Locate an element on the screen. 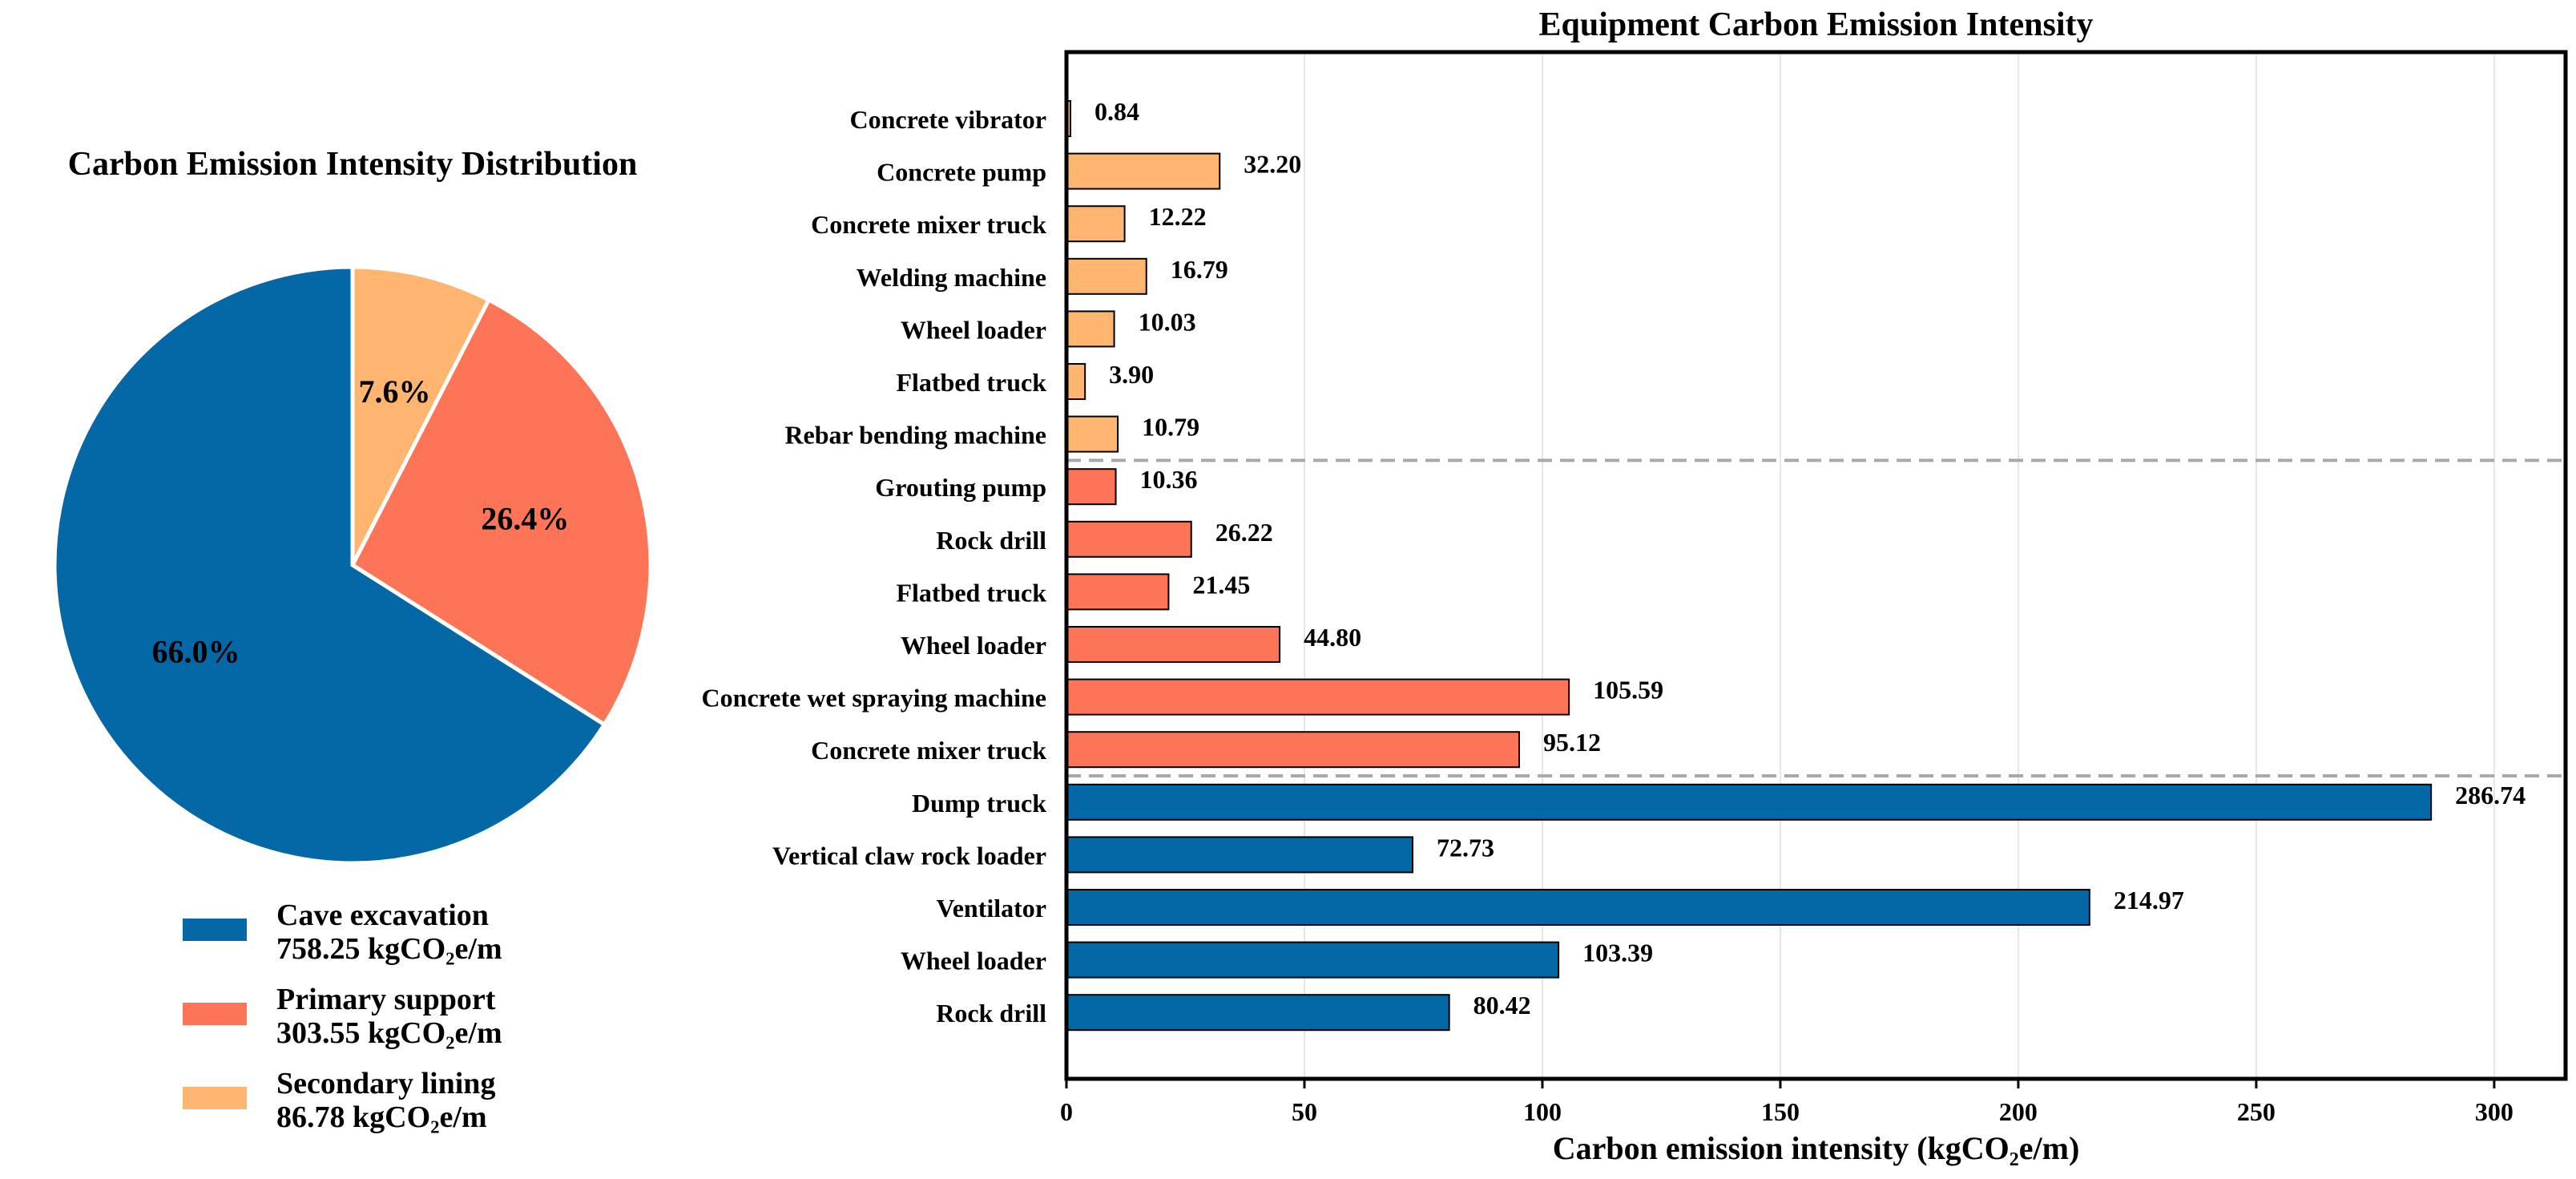 This screenshot has width=2576, height=1179. bar-value-label: 10.36 is located at coordinates (1169, 479).